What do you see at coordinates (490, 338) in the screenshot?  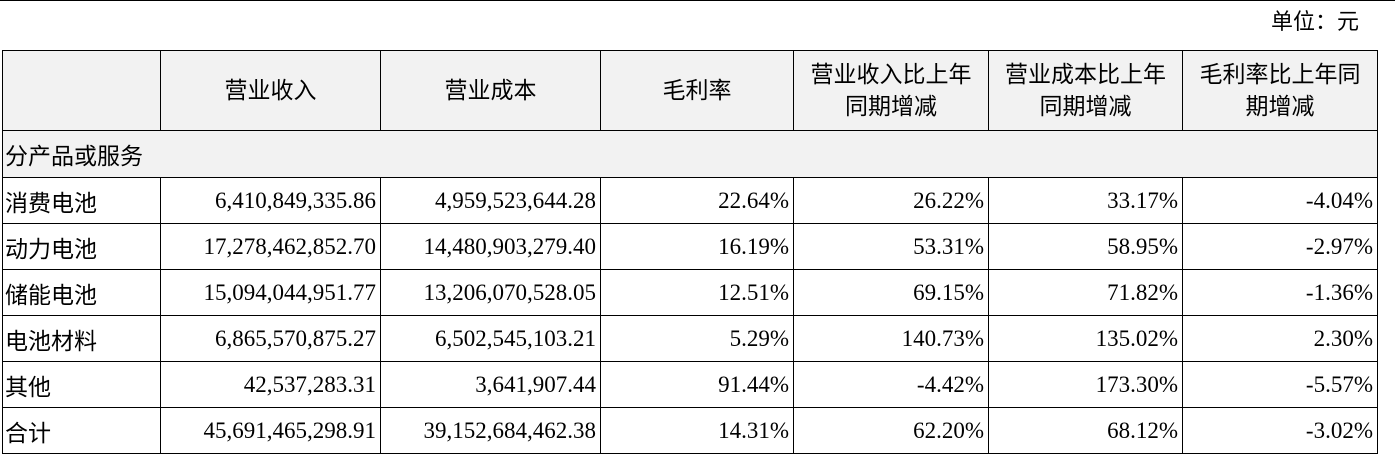 I see `value-cell: 6,502,545,103.21` at bounding box center [490, 338].